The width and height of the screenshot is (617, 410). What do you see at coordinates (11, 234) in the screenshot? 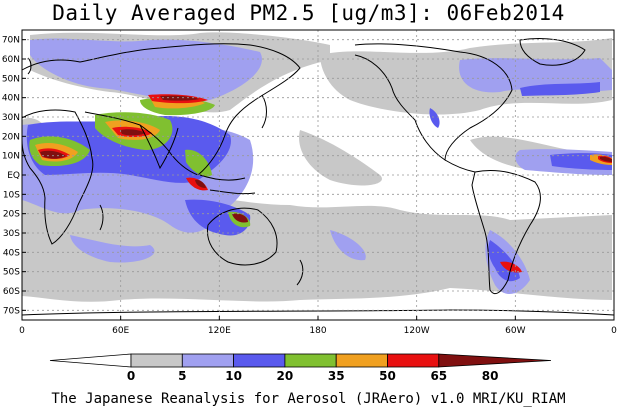
I see `lat-label: 30S` at bounding box center [11, 234].